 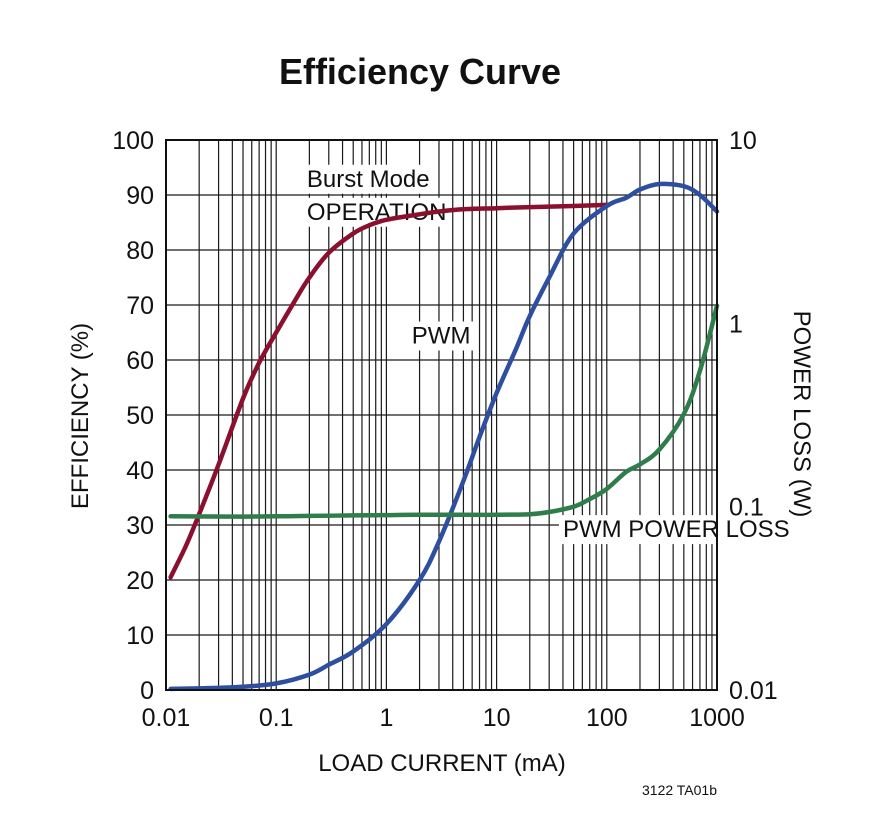 What do you see at coordinates (679, 790) in the screenshot?
I see `footnote: 3122 TA01b` at bounding box center [679, 790].